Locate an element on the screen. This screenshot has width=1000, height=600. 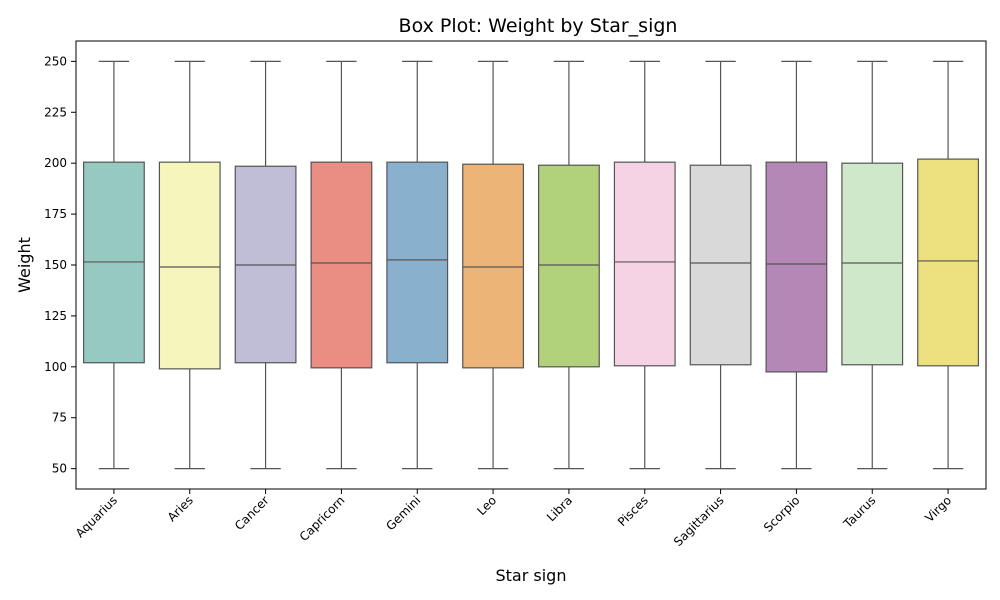
box-taurus is located at coordinates (872, 265).